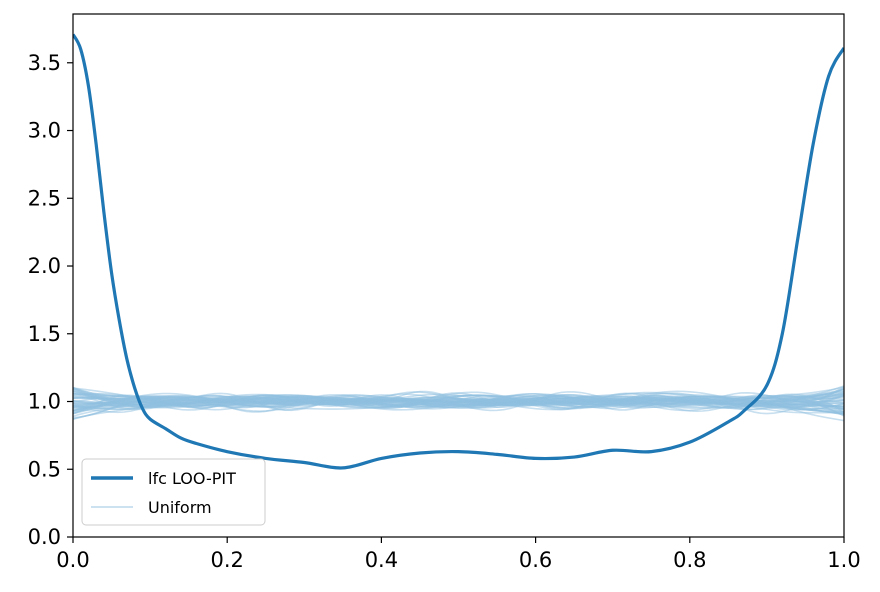 This screenshot has width=880, height=592. Describe the element at coordinates (44, 469) in the screenshot. I see `y-tick-label: 0.5` at that location.